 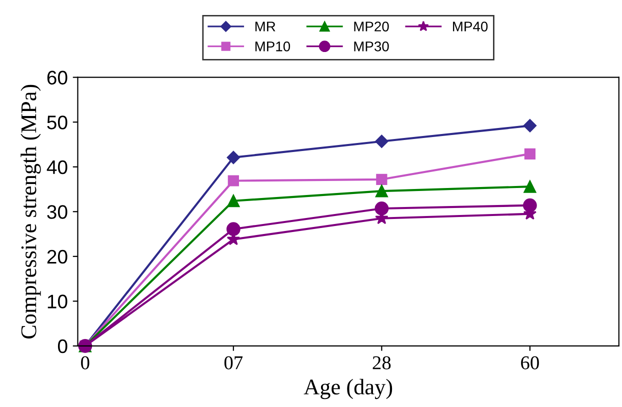 What do you see at coordinates (381, 363) in the screenshot?
I see `x-tick-label: 28` at bounding box center [381, 363].